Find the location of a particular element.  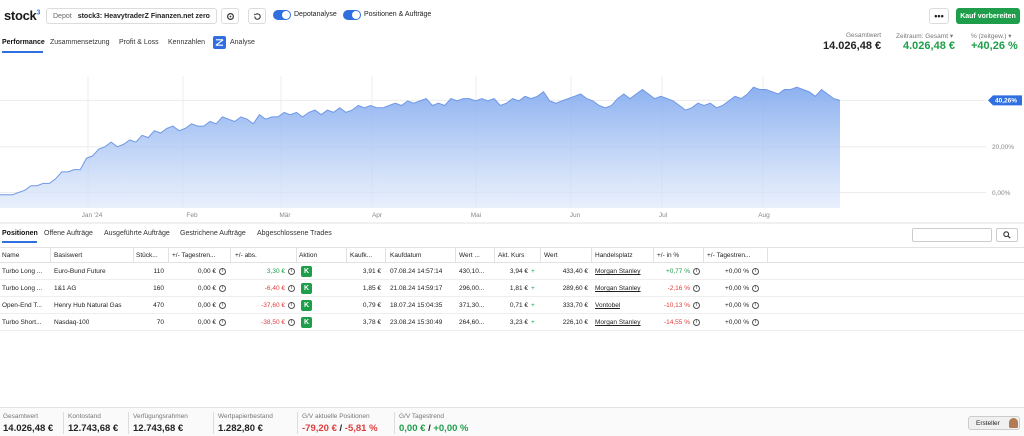

footer-wp-value: 1.282,80 € is located at coordinates (240, 428).